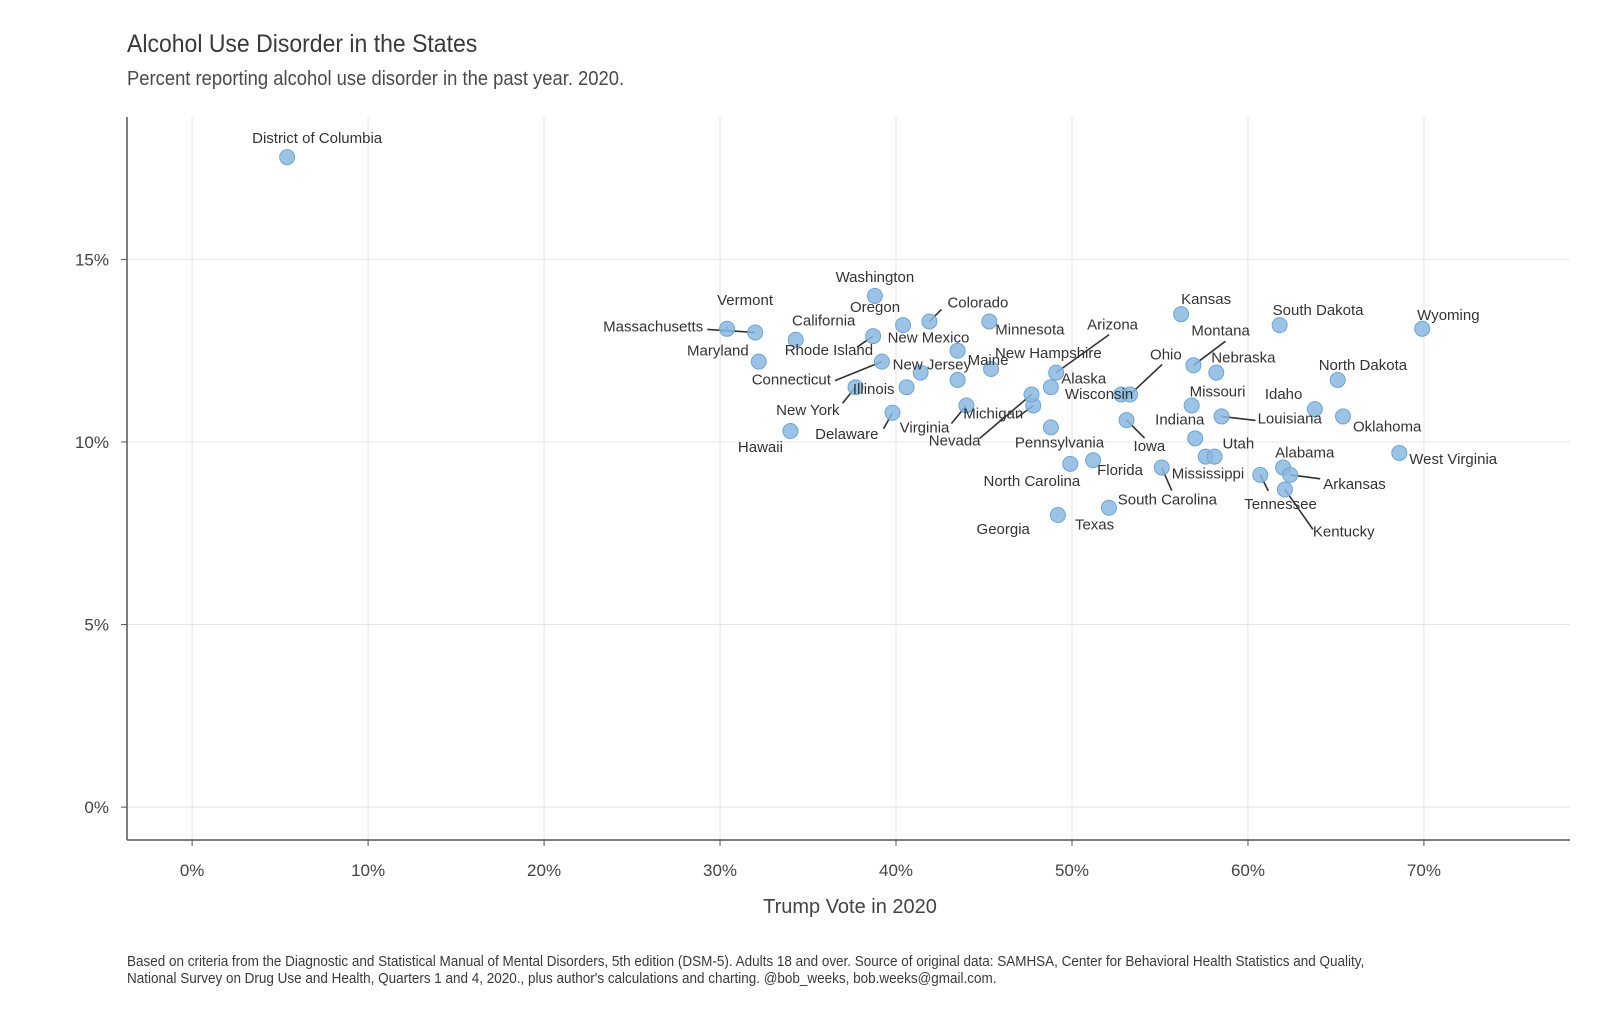 This screenshot has width=1600, height=1018. Describe the element at coordinates (720, 870) in the screenshot. I see `x-tick-label: 30%` at that location.